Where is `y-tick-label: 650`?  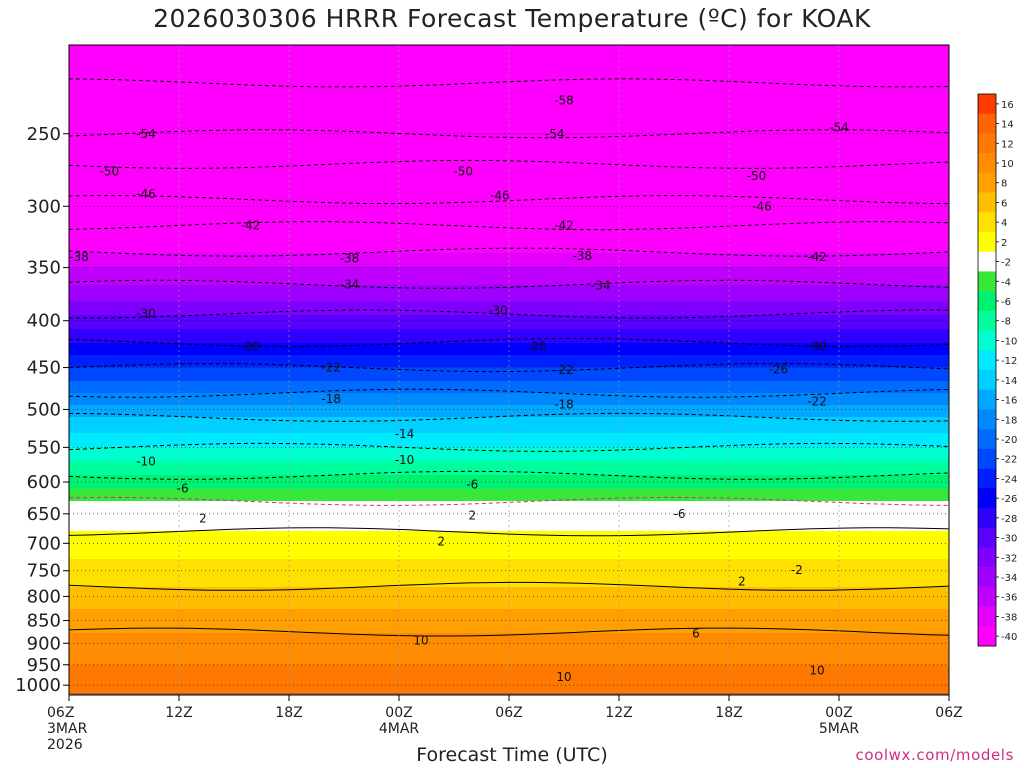
y-tick-label: 650 is located at coordinates (44, 514).